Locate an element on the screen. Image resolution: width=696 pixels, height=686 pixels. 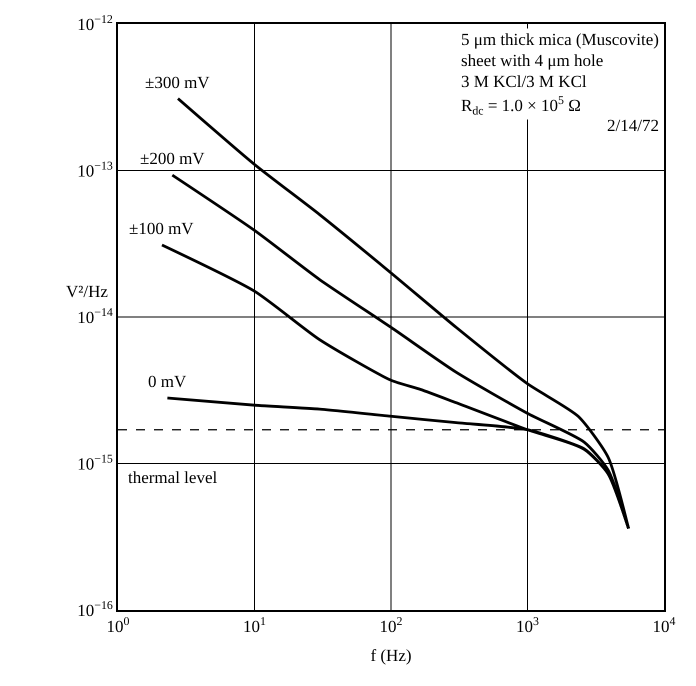
series-label: ±200 mV is located at coordinates (173, 158).